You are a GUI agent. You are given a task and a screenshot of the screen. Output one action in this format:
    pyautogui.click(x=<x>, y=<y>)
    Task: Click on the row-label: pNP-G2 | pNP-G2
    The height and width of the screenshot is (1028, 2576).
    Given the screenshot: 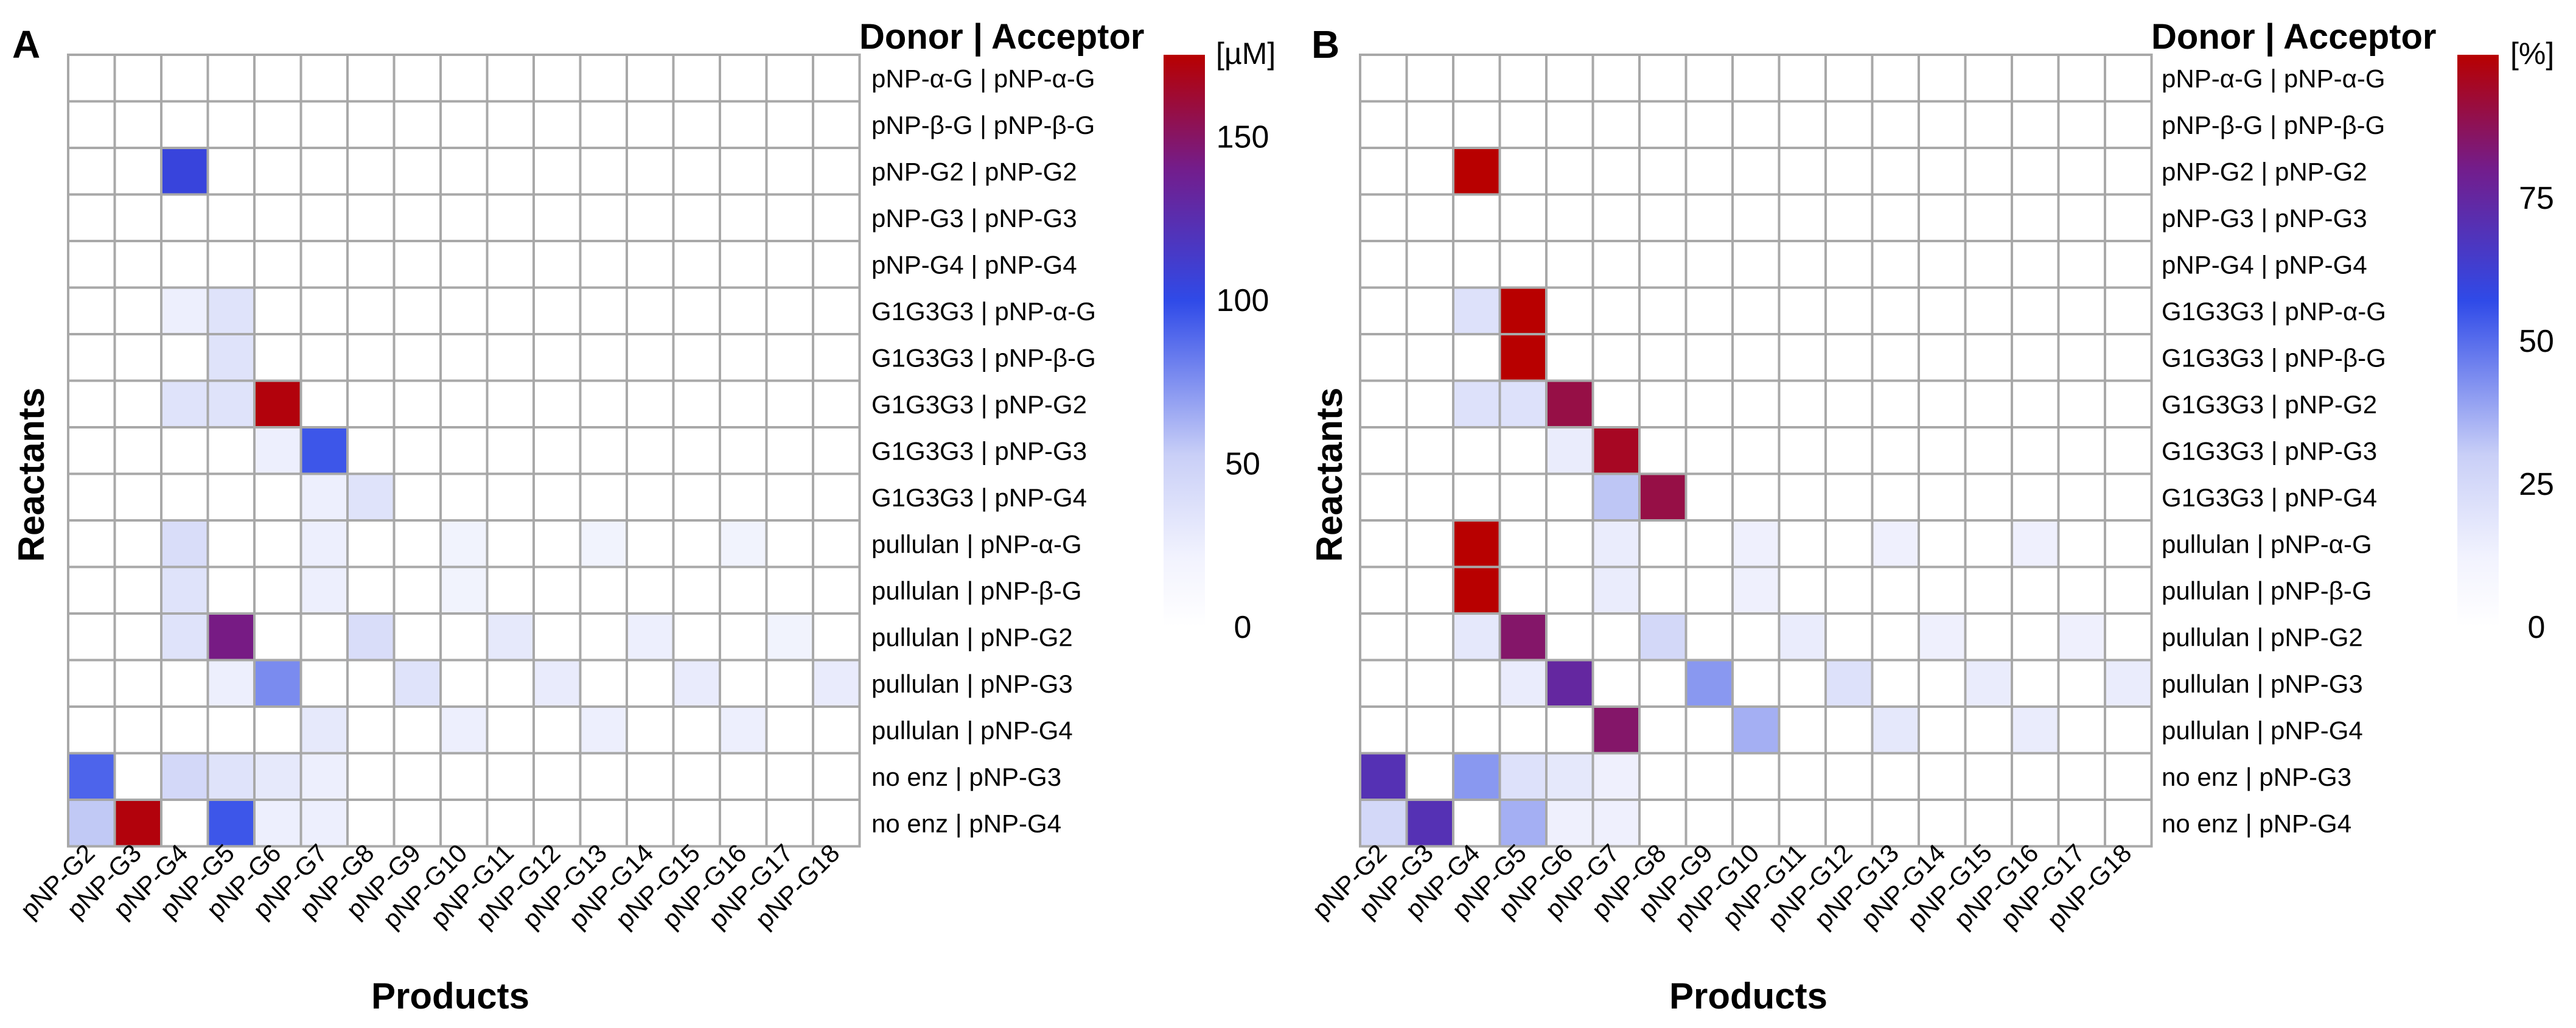 What is the action you would take?
    pyautogui.click(x=2264, y=171)
    